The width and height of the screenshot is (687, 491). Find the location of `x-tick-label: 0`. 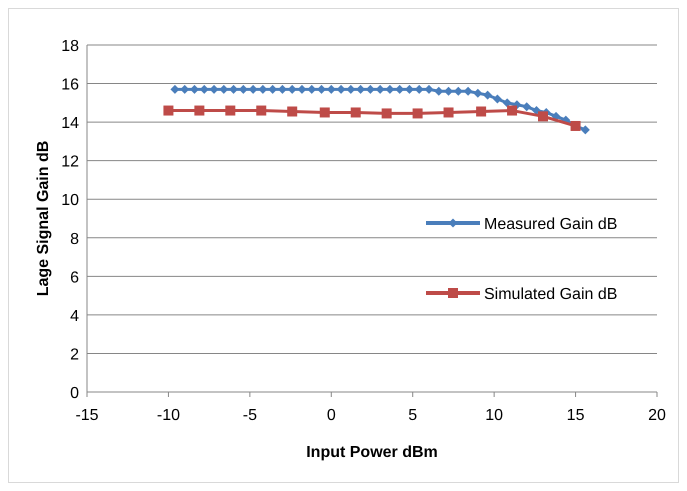

x-tick-label: 0 is located at coordinates (331, 415).